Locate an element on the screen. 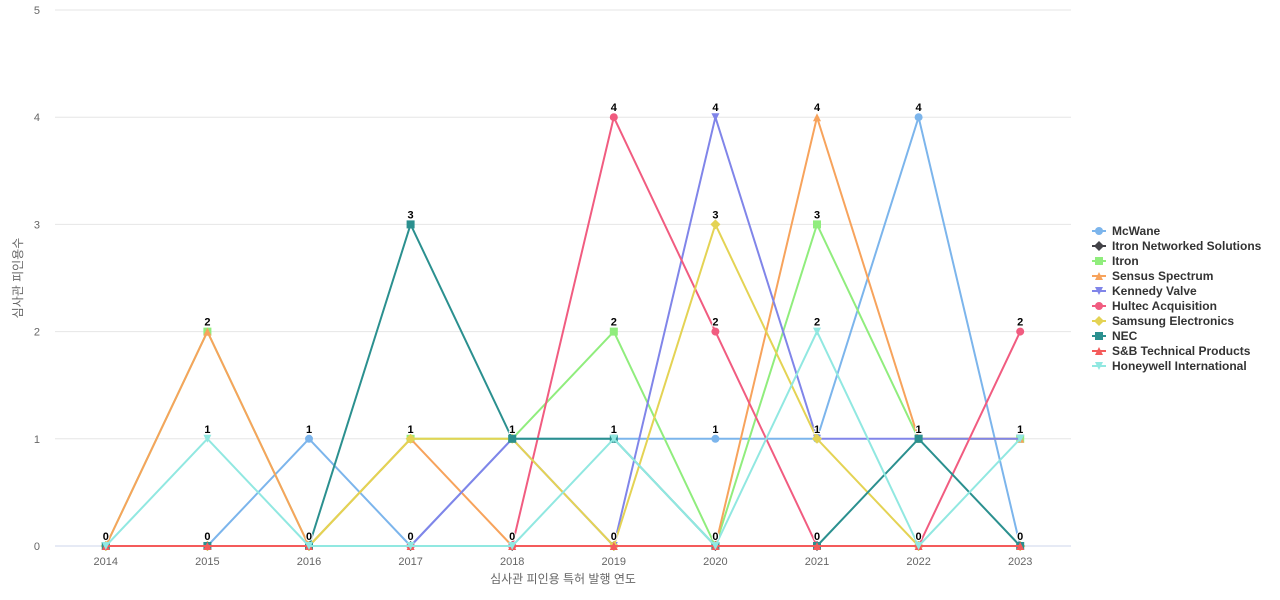 The width and height of the screenshot is (1280, 600). legend-item: NEC is located at coordinates (1115, 336).